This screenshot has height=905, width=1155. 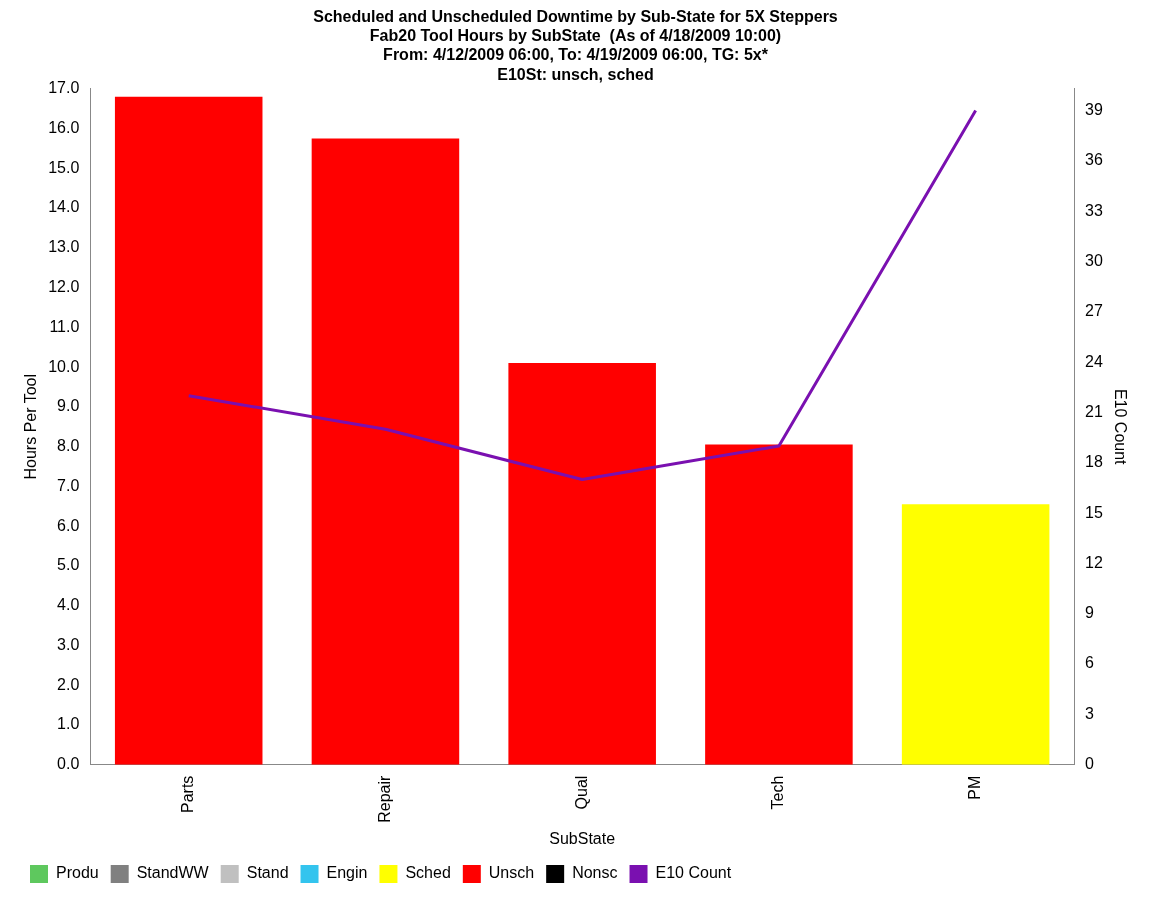 I want to click on y-tick-label: 15.0, so click(x=64, y=167).